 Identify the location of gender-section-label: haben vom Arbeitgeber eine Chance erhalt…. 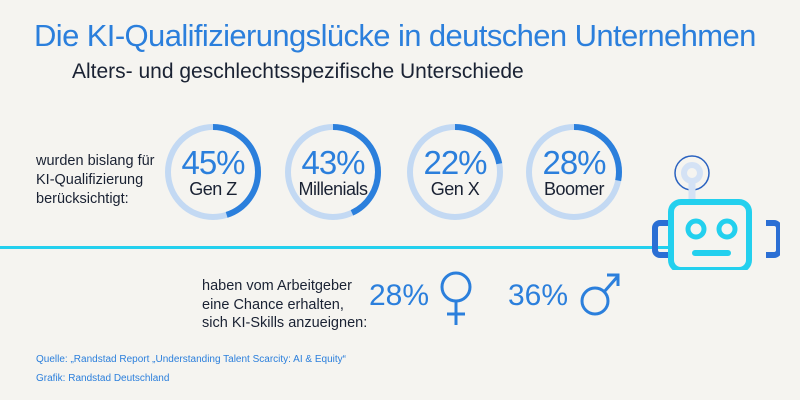
(284, 305).